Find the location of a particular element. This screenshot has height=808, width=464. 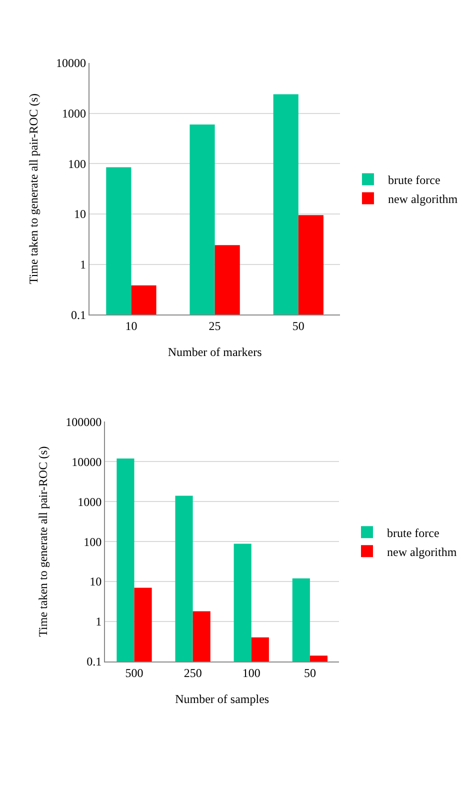

x-axis-title: Number of samples is located at coordinates (222, 699).